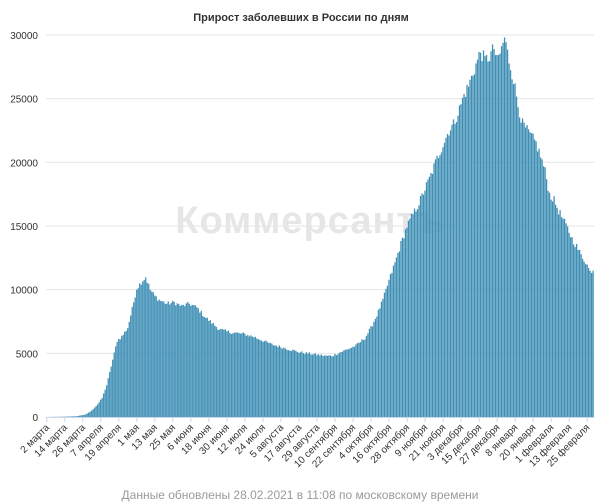  What do you see at coordinates (24, 163) in the screenshot?
I see `y-tick-label: 20000` at bounding box center [24, 163].